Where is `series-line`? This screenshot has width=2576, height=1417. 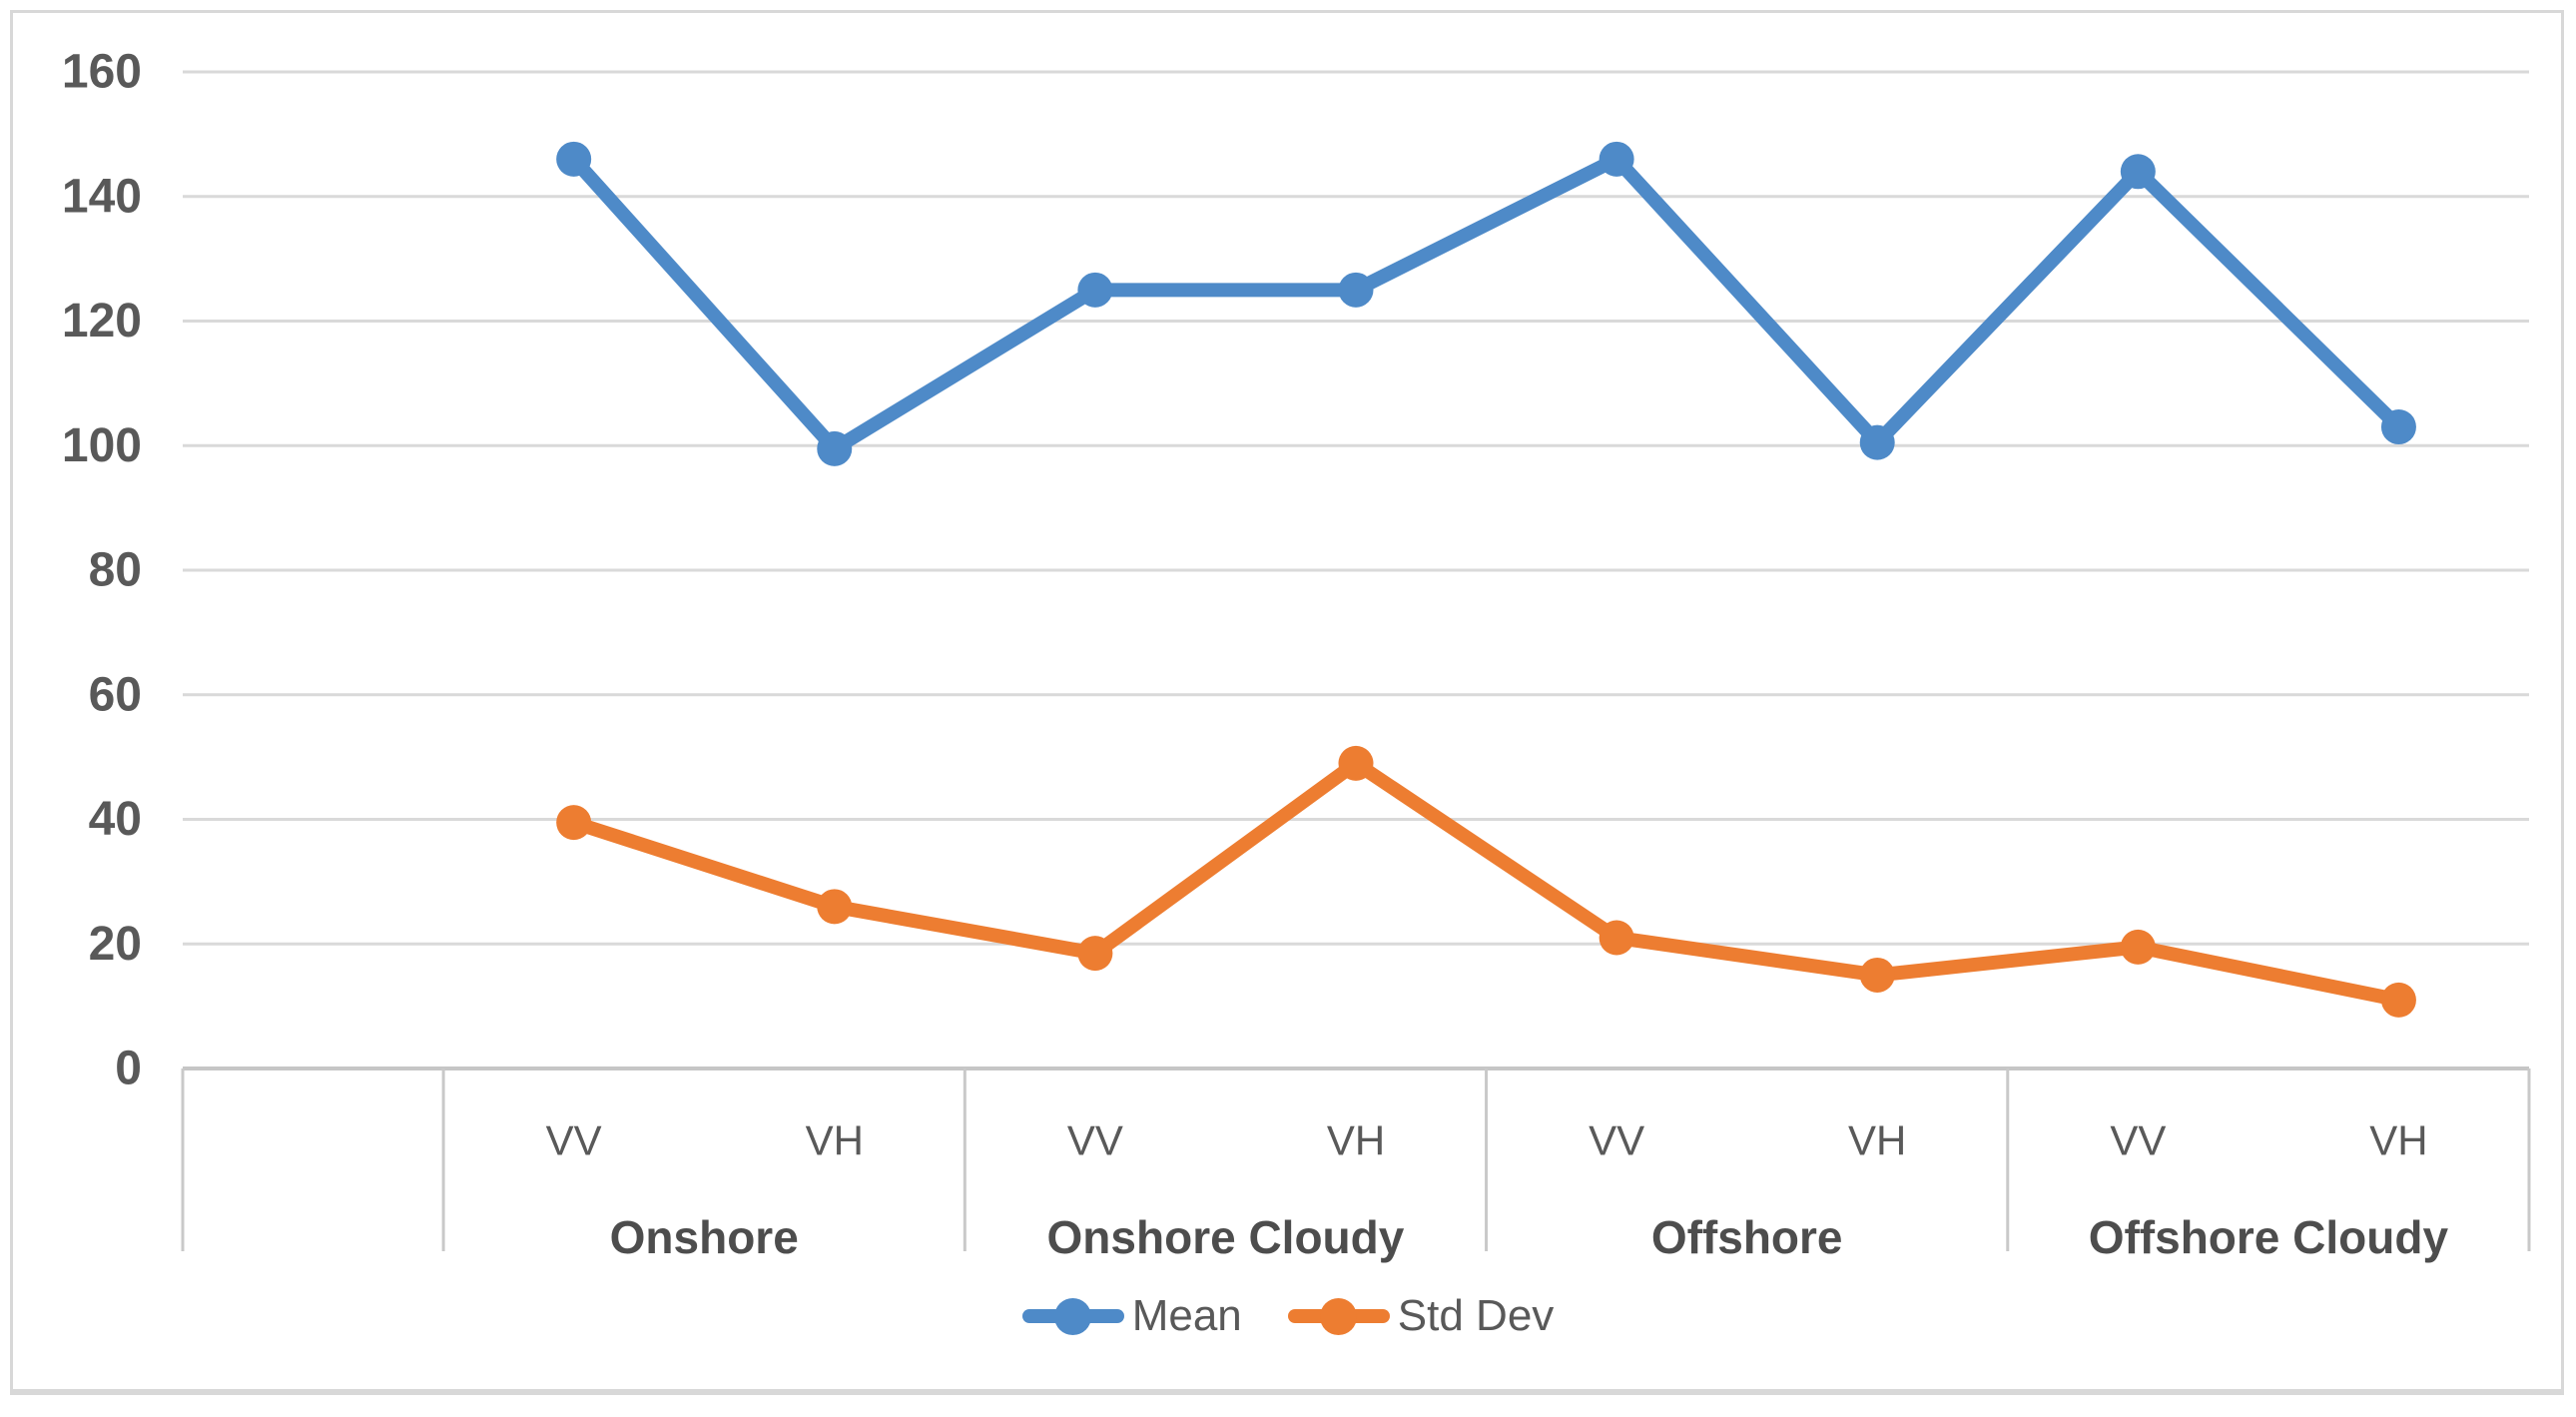
series-line is located at coordinates (1486, 882).